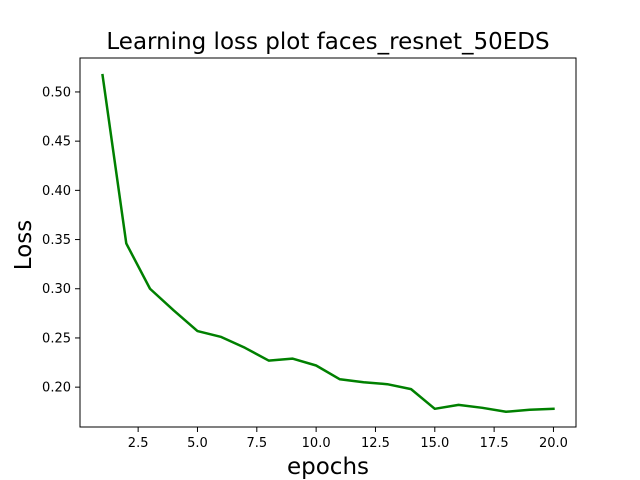 This screenshot has width=640, height=480. What do you see at coordinates (56, 191) in the screenshot?
I see `y-tick-label: 0.40` at bounding box center [56, 191].